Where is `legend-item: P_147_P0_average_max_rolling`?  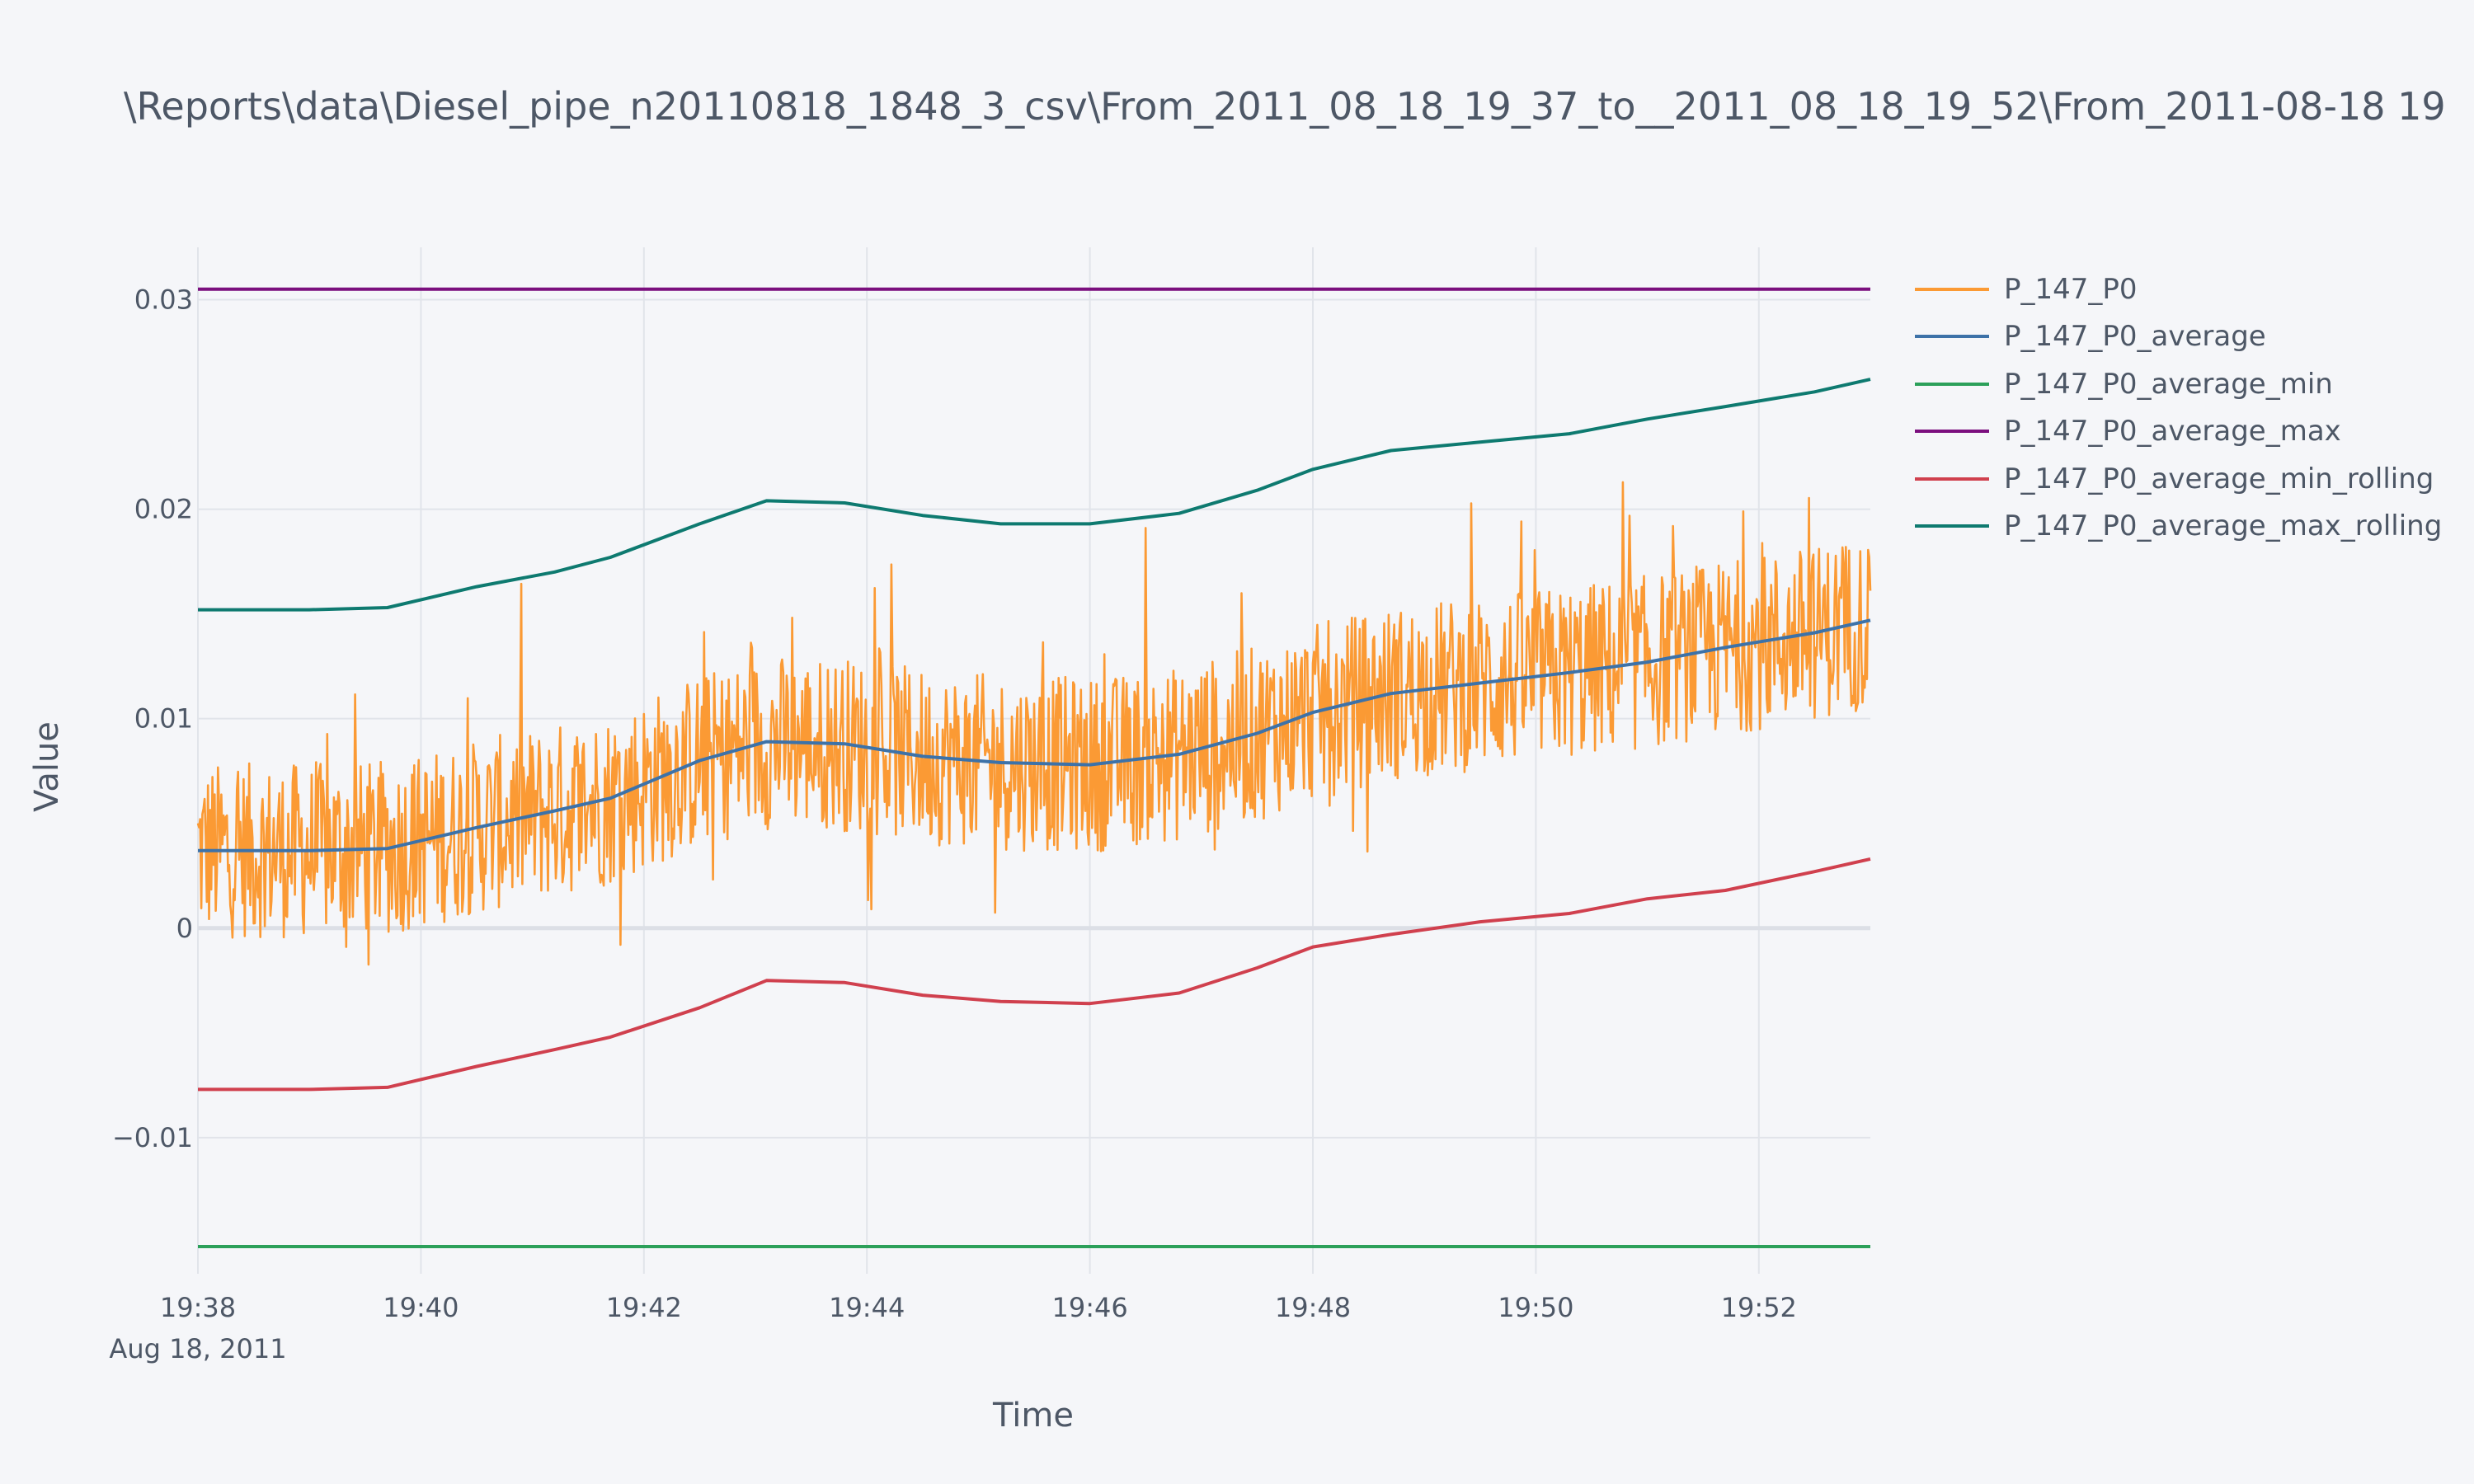
legend-item: P_147_P0_average_max_rolling is located at coordinates (2178, 527).